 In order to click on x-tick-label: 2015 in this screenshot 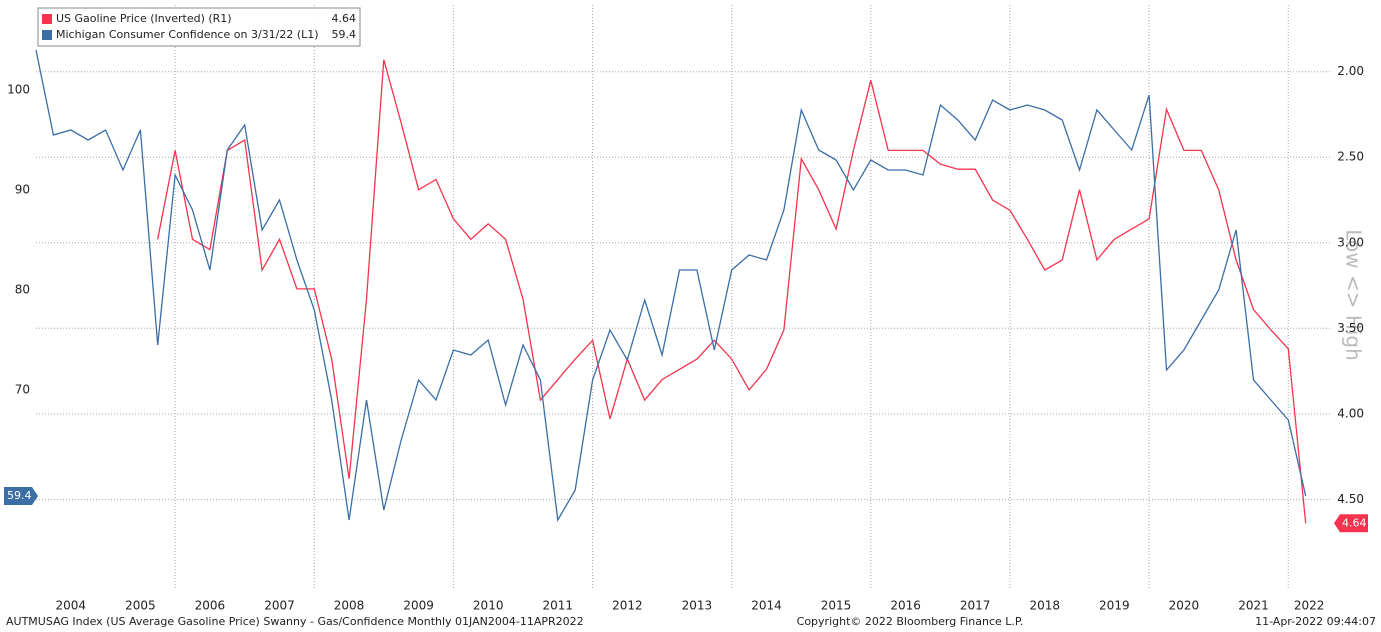, I will do `click(836, 606)`.